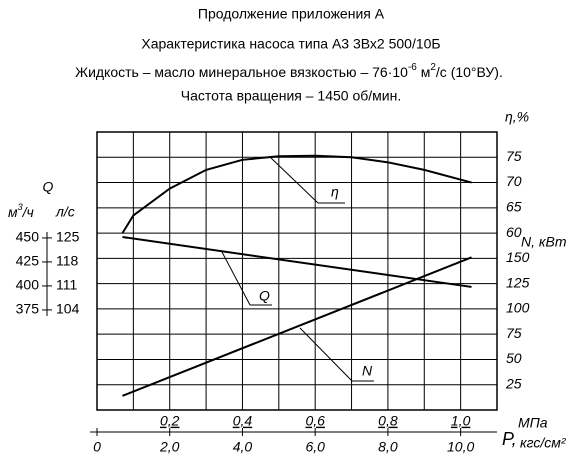 This screenshot has height=471, width=582. I want to click on y2-tick-label: 65, so click(514, 207).